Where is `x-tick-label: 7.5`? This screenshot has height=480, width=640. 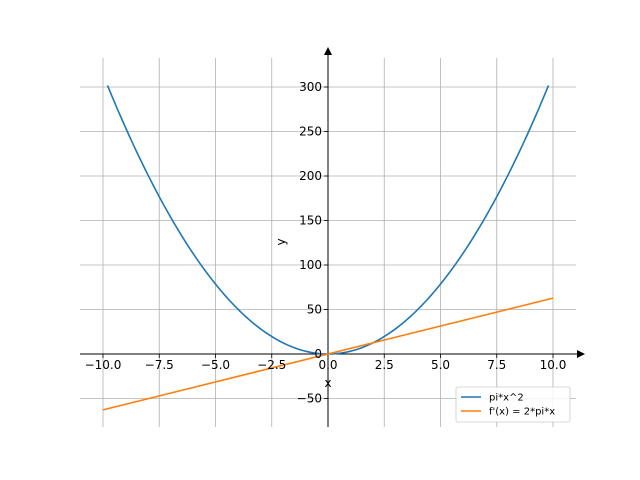
x-tick-label: 7.5 is located at coordinates (496, 365).